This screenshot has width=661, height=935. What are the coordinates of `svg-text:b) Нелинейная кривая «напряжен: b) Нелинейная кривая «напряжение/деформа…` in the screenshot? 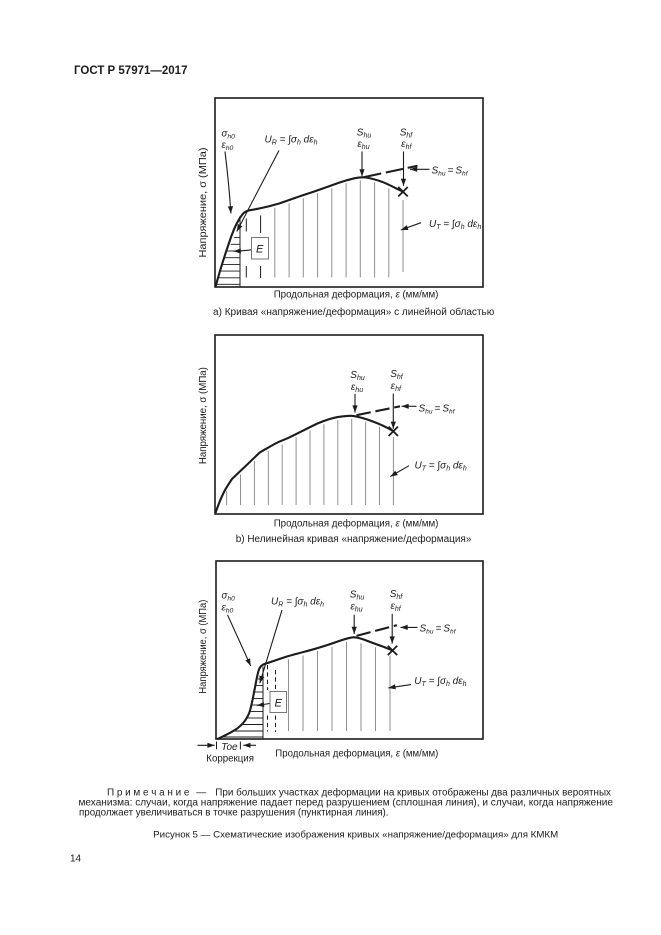 It's located at (354, 539).